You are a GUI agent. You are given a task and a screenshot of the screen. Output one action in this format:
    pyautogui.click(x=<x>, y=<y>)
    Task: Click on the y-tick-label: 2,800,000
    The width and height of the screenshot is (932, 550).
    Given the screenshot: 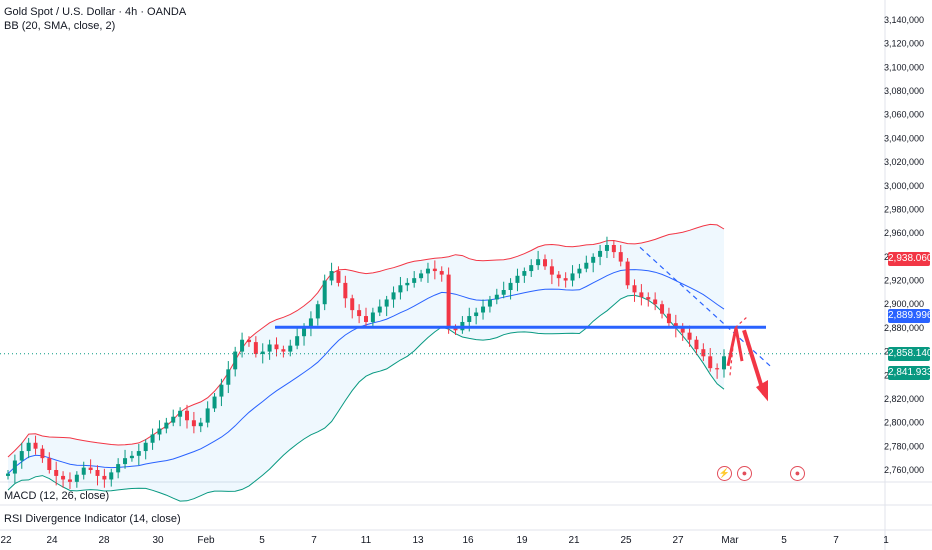 What is the action you would take?
    pyautogui.click(x=904, y=423)
    